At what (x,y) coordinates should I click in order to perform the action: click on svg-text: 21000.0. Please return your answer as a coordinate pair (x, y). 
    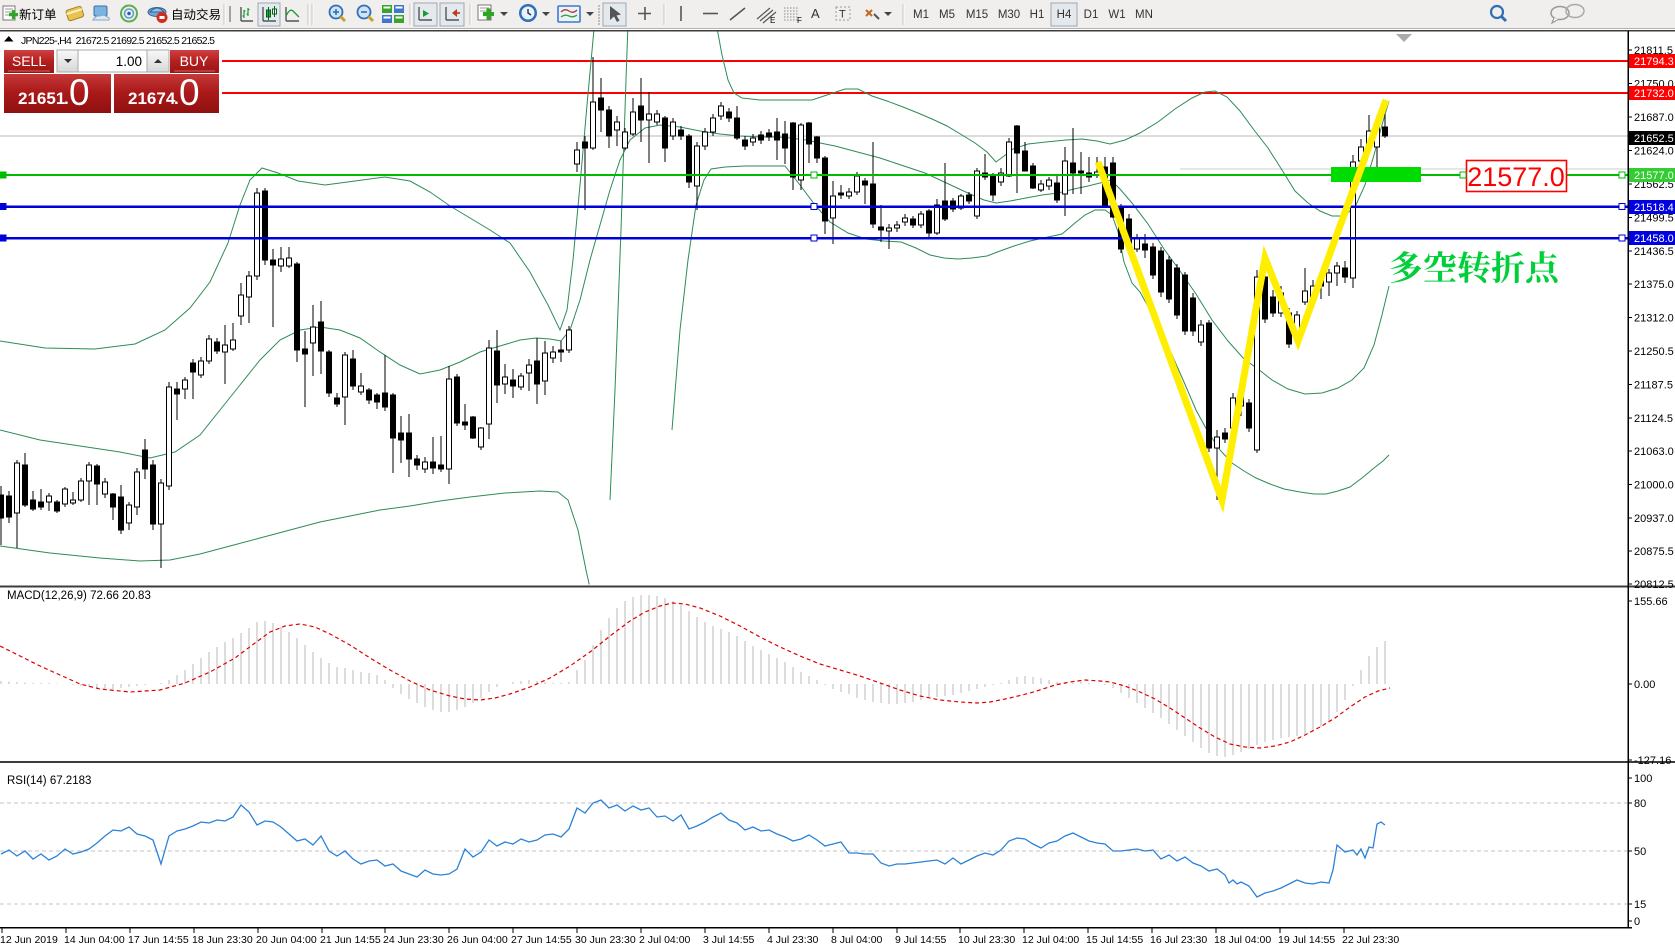
    Looking at the image, I should click on (1654, 486).